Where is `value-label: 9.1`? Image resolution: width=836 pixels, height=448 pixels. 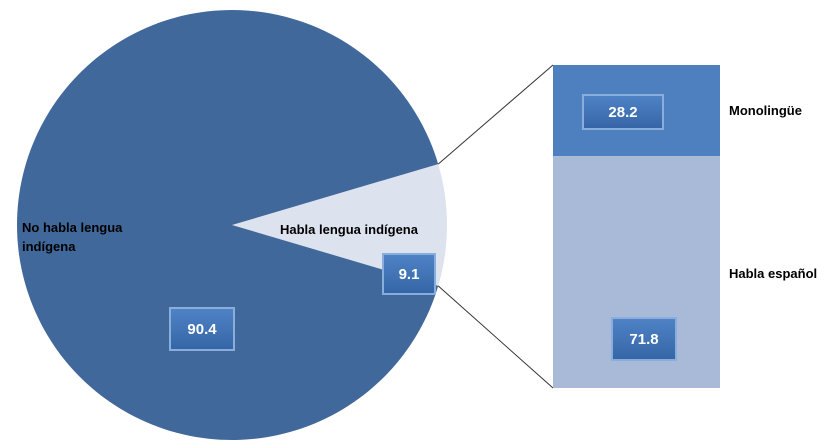
value-label: 9.1 is located at coordinates (409, 274).